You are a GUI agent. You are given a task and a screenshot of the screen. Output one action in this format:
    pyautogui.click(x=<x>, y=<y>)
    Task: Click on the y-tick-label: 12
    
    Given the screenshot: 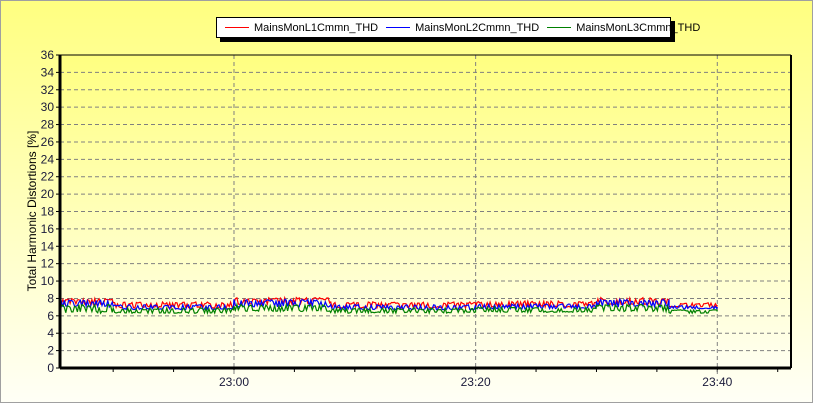 What is the action you would take?
    pyautogui.click(x=48, y=264)
    